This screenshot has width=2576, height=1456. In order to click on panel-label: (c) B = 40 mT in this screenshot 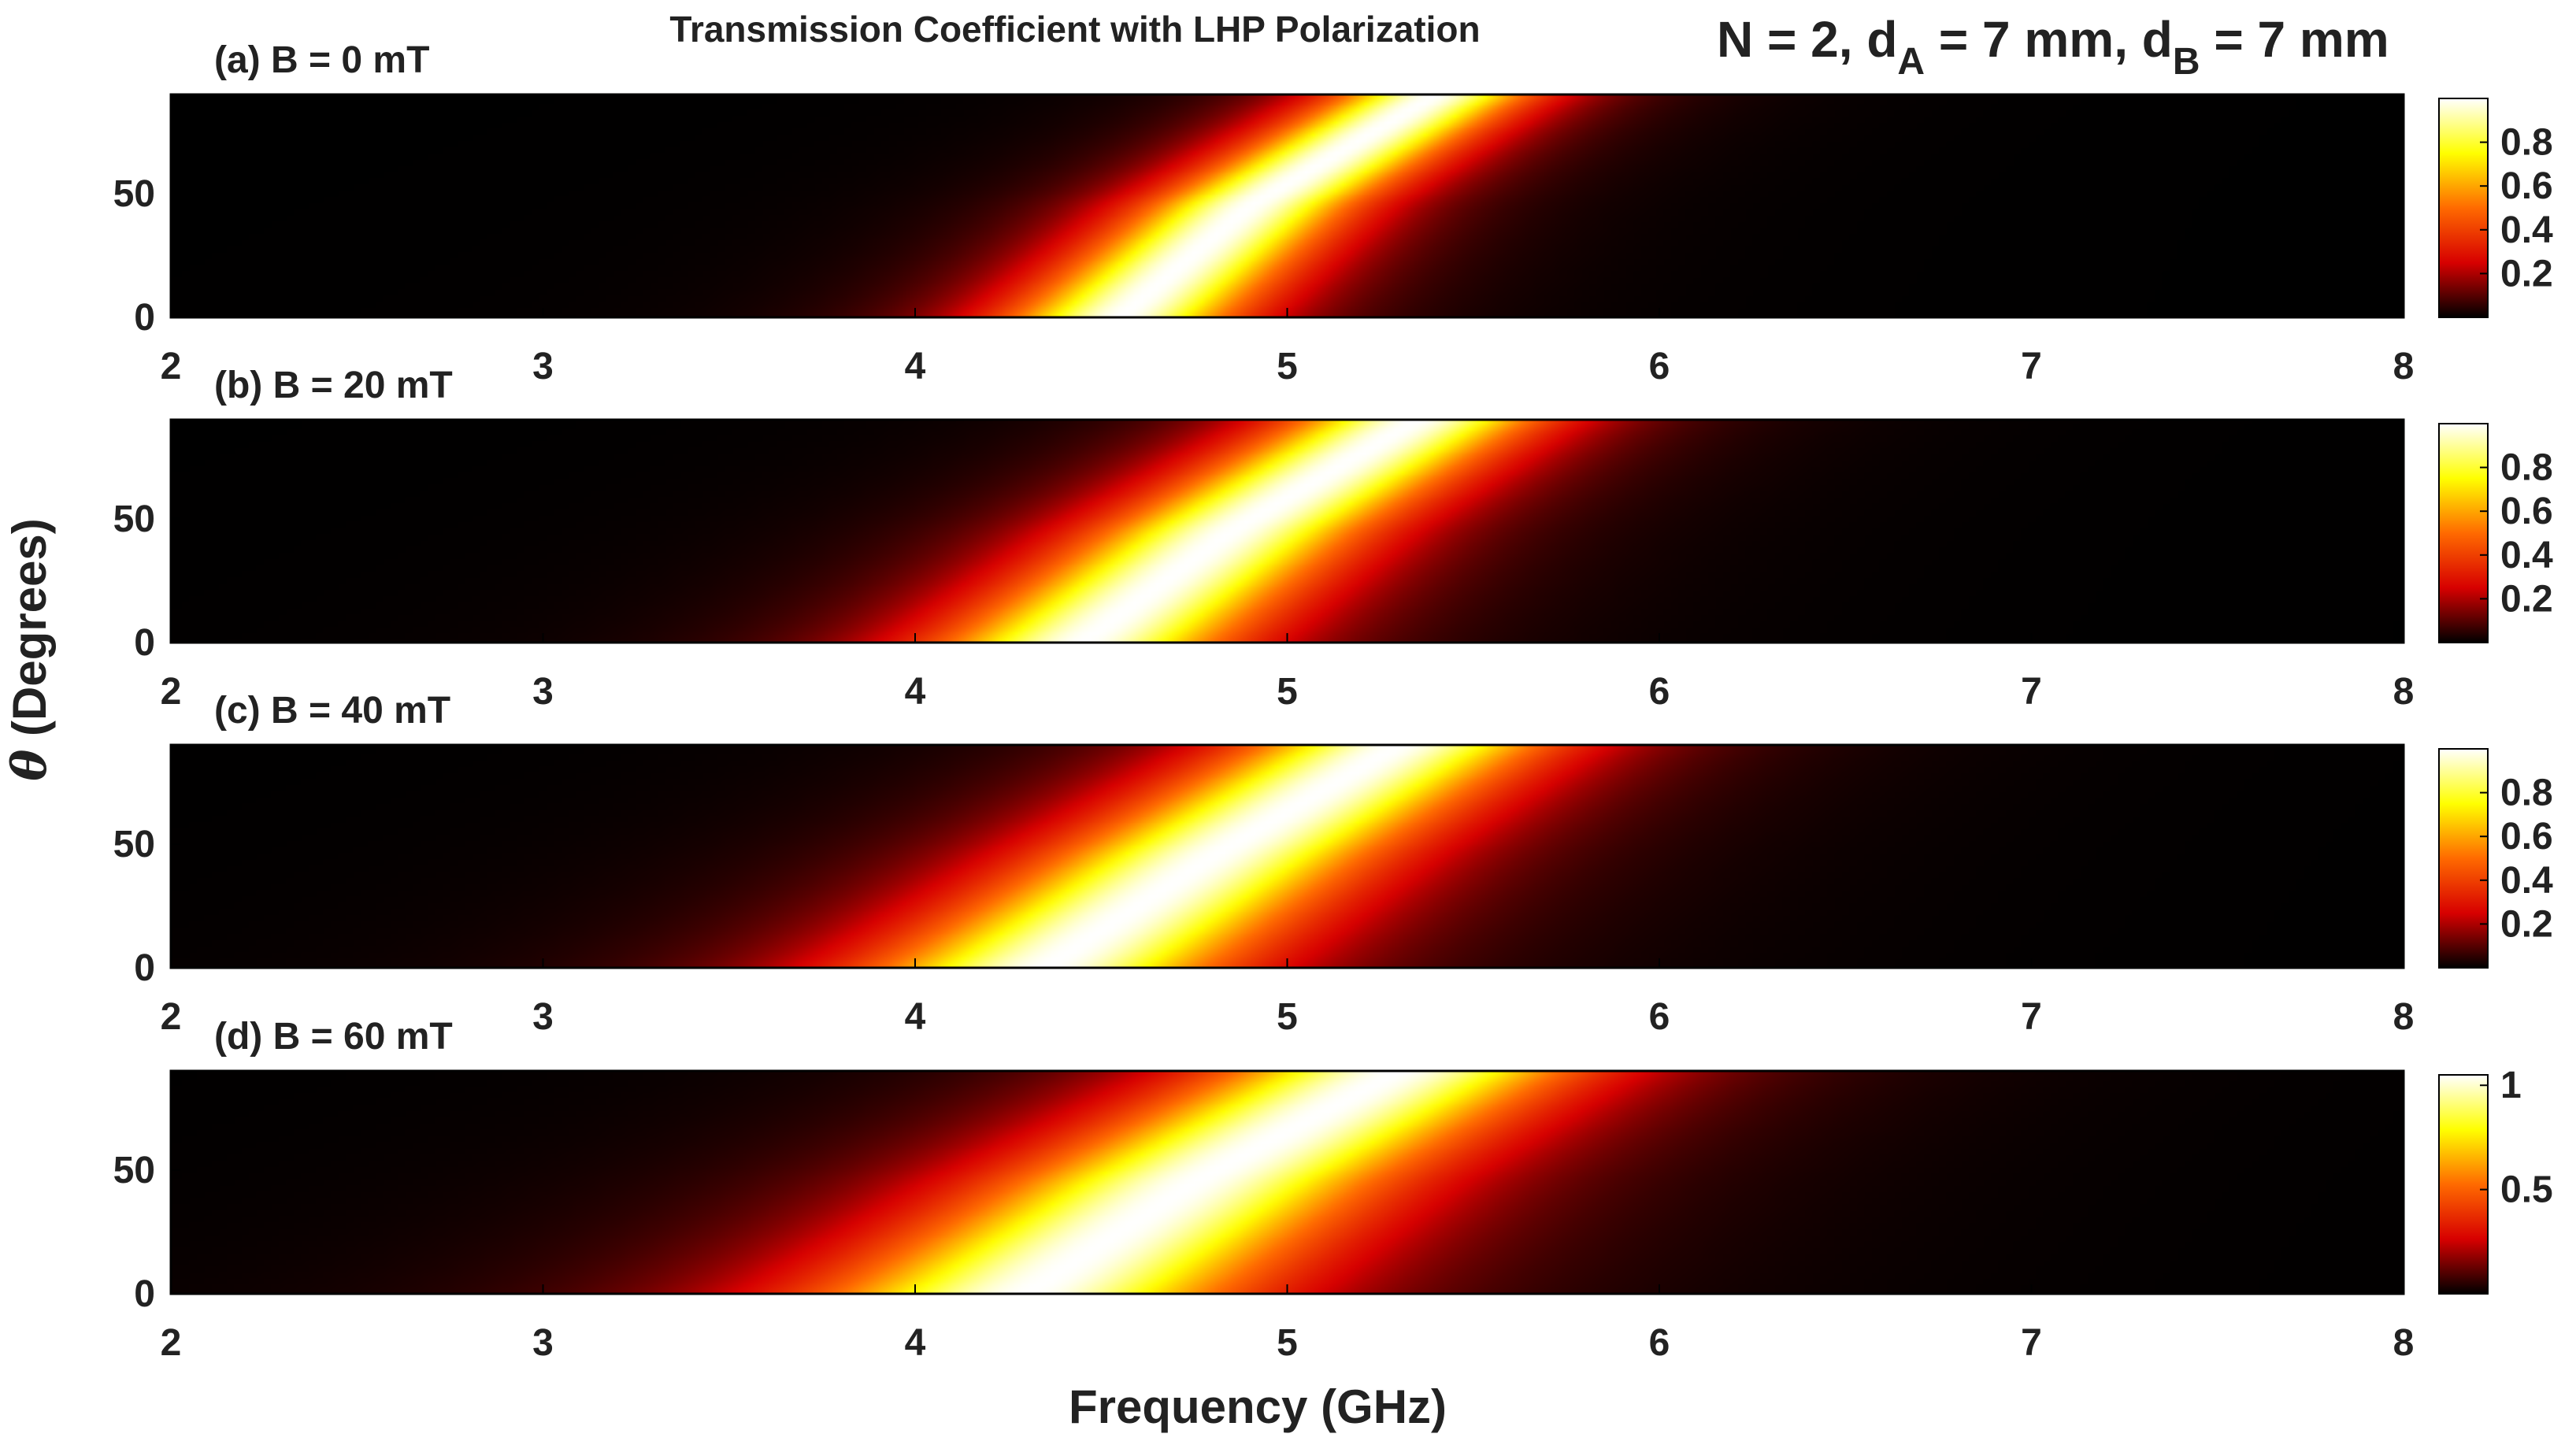, I will do `click(332, 711)`.